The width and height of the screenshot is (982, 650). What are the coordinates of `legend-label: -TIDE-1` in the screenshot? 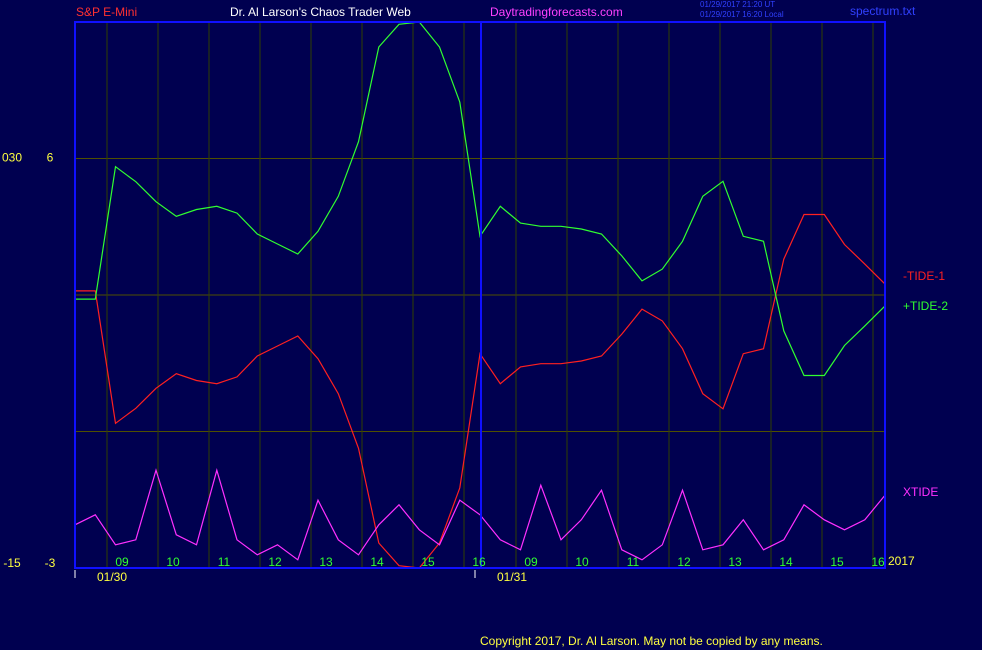 It's located at (924, 276).